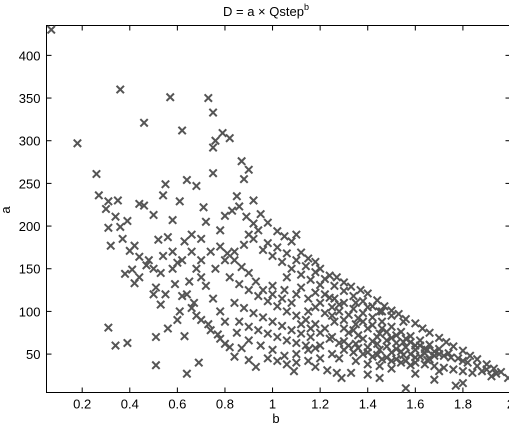 This screenshot has width=509, height=427. I want to click on y-tick-label: 250, so click(30, 183).